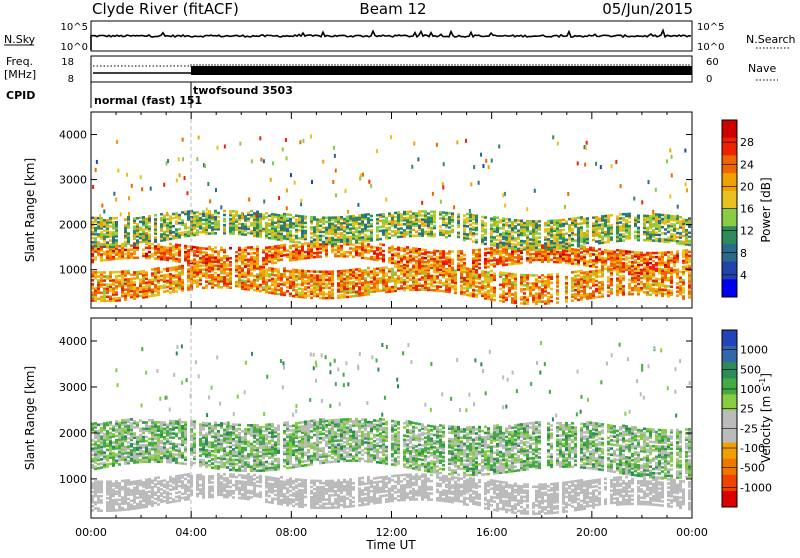  Describe the element at coordinates (391, 40) in the screenshot. I see `nsky-trace` at that location.